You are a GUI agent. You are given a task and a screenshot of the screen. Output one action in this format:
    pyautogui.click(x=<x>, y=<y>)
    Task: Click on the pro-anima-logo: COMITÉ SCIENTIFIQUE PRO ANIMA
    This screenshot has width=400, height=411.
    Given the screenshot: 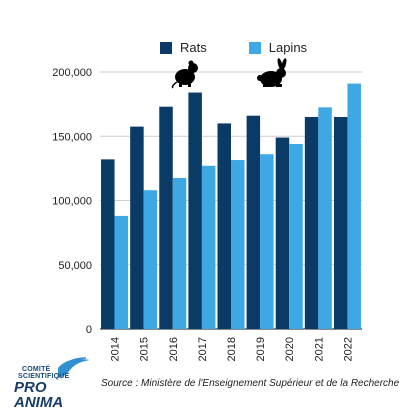 What is the action you would take?
    pyautogui.click(x=51, y=383)
    